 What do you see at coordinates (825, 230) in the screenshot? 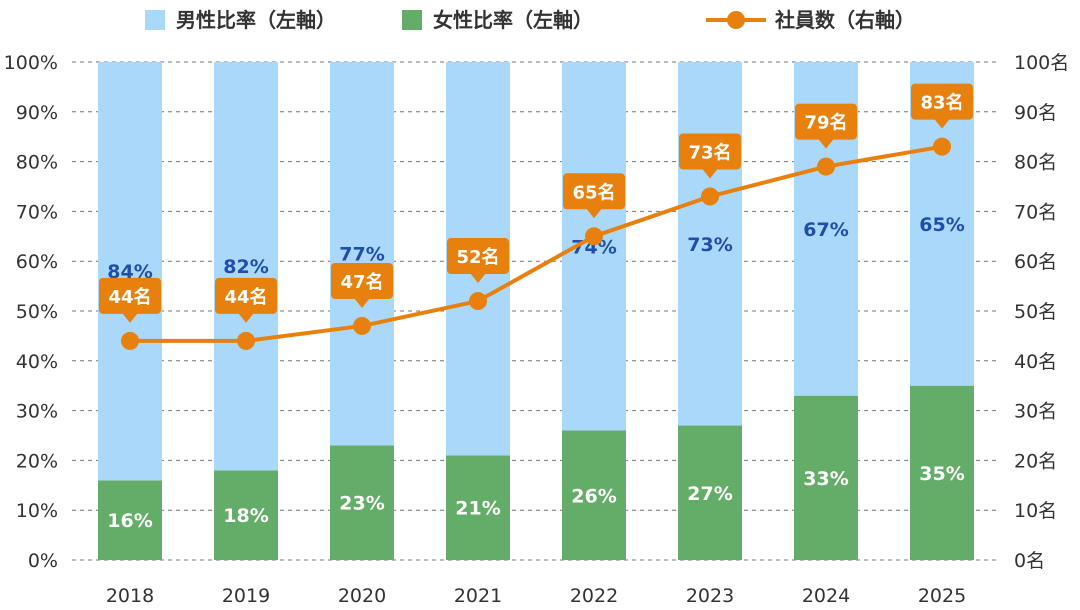
I see `male-pct-label: 67%` at bounding box center [825, 230].